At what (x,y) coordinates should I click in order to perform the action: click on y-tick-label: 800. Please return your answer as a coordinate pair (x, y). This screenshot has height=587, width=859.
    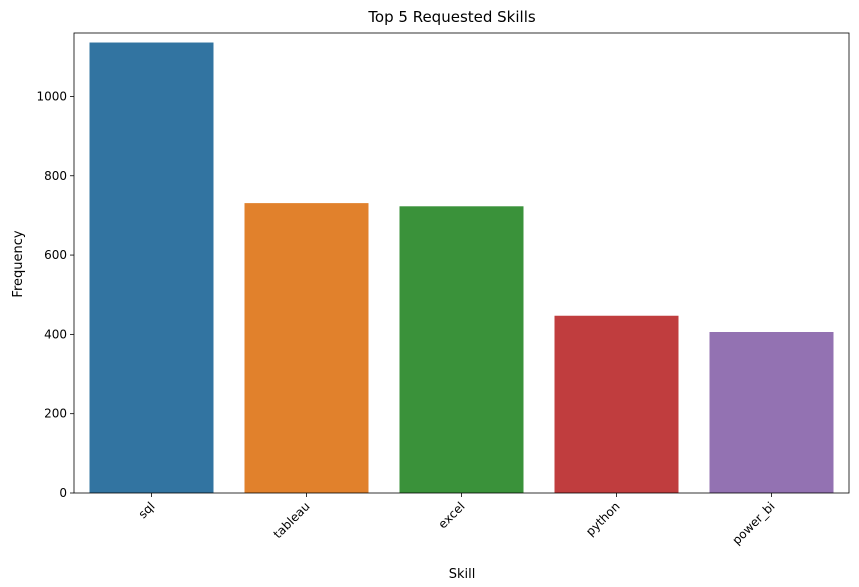
    Looking at the image, I should click on (55, 176).